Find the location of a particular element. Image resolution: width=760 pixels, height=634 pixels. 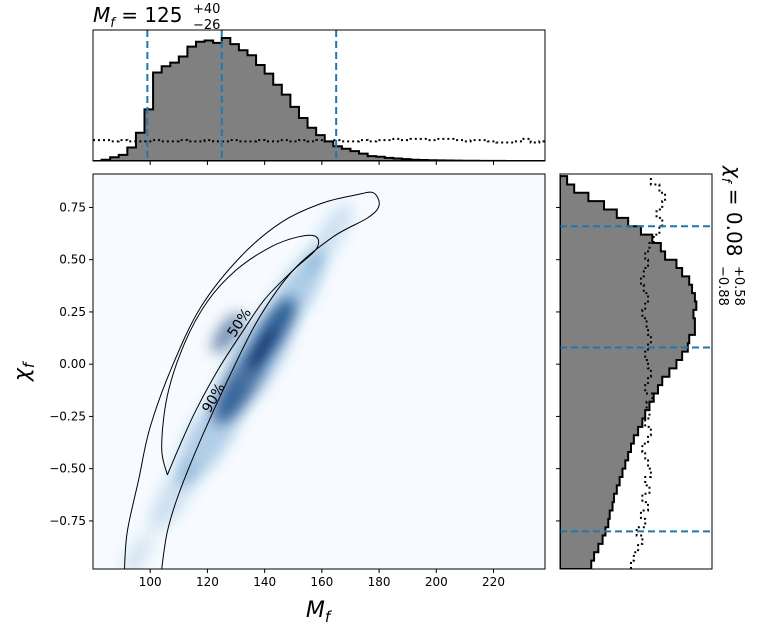

y-axis-label: χf is located at coordinates (24, 371).